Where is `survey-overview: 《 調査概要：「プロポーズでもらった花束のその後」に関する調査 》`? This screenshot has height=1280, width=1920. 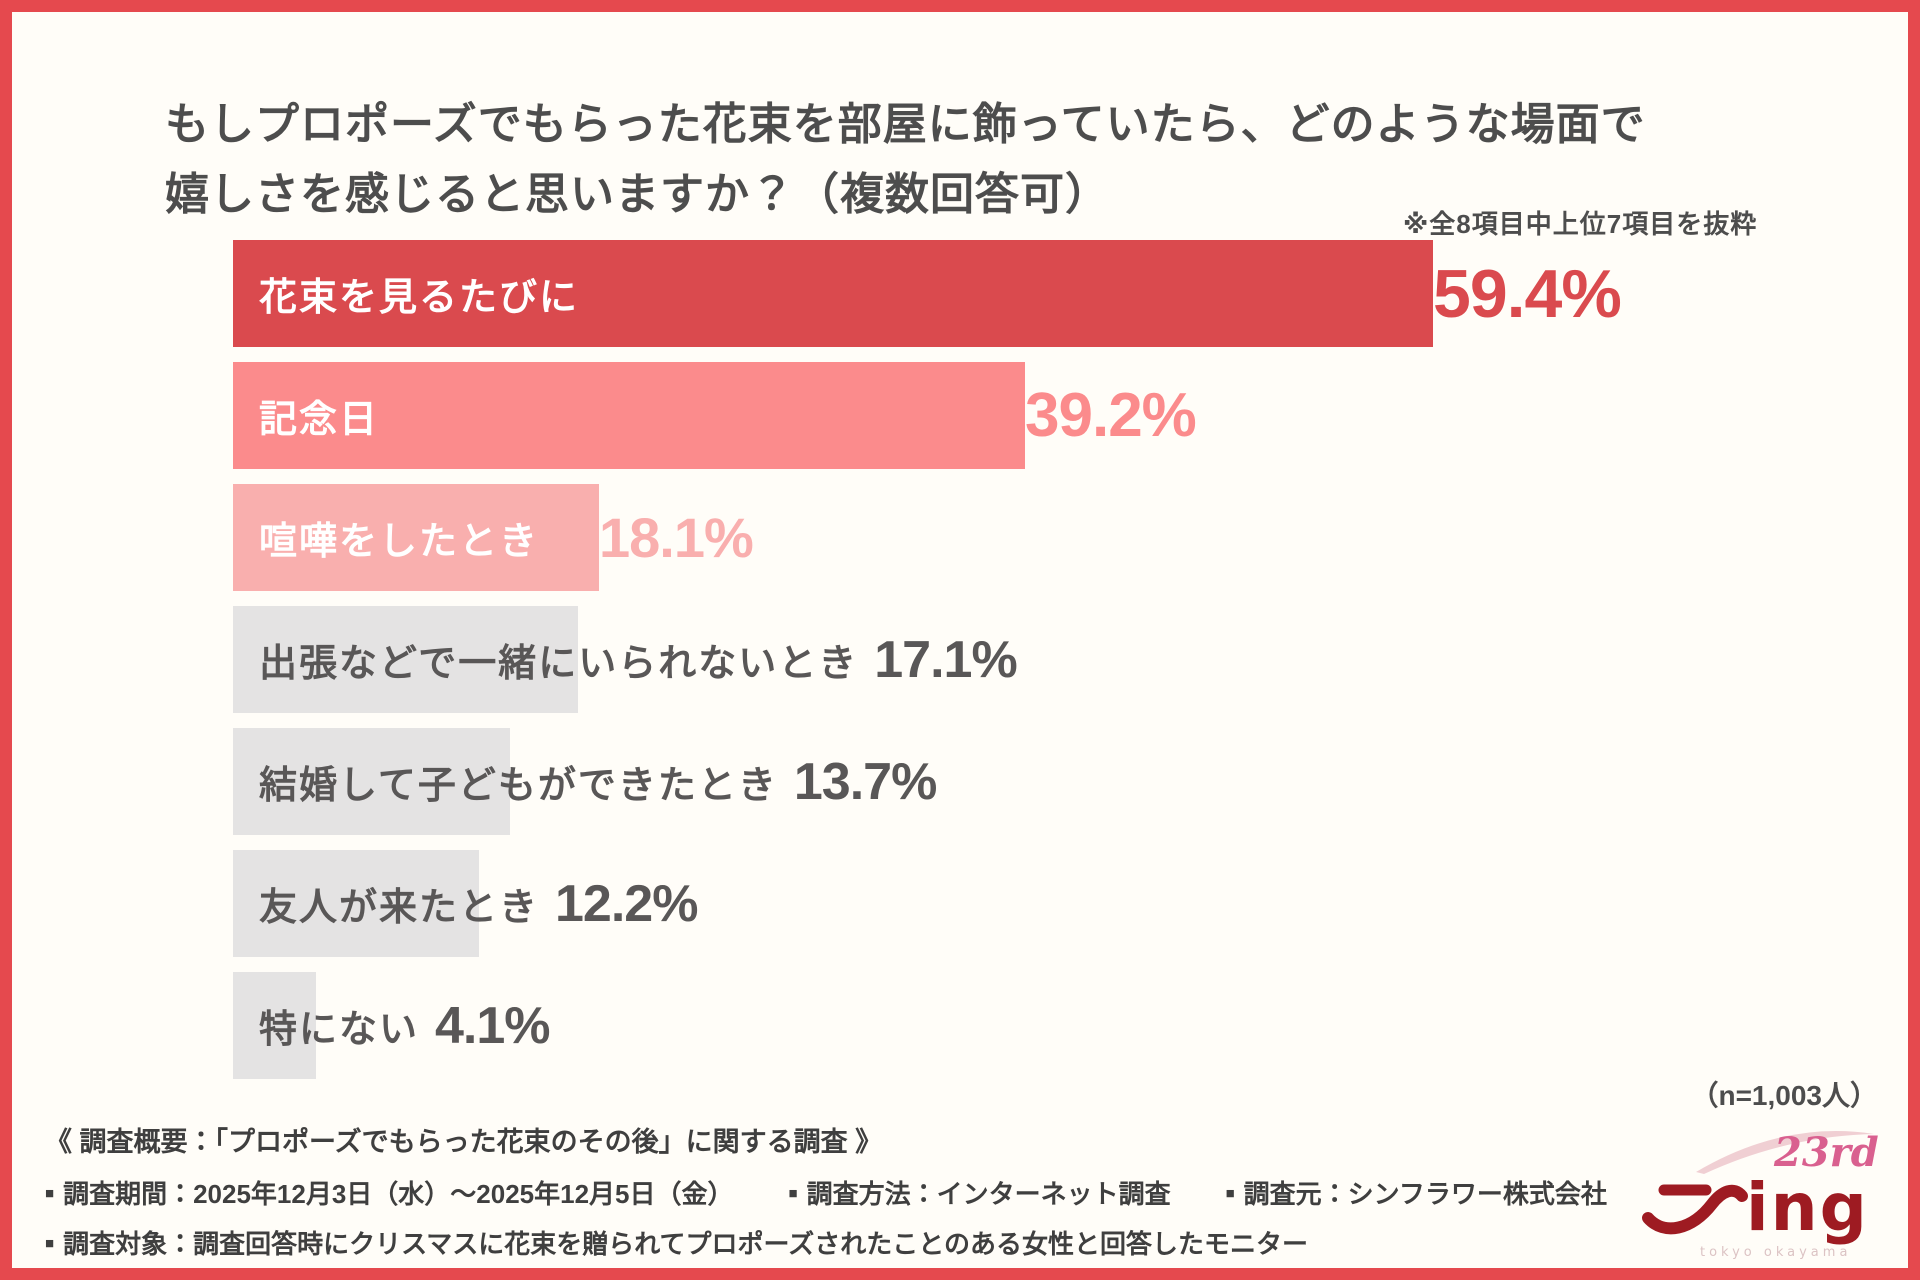
survey-overview: 《 調査概要：「プロポーズでもらった花束のその後」に関する調査 》 is located at coordinates (464, 1142).